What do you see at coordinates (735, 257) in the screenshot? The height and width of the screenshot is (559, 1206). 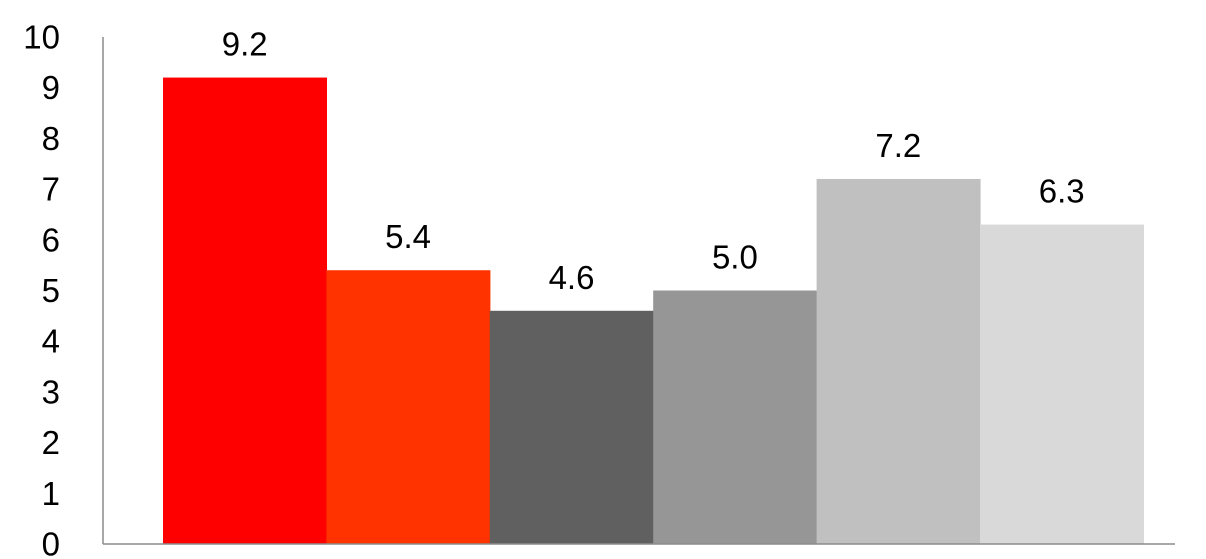 I see `bar-value-label: 5.0` at bounding box center [735, 257].